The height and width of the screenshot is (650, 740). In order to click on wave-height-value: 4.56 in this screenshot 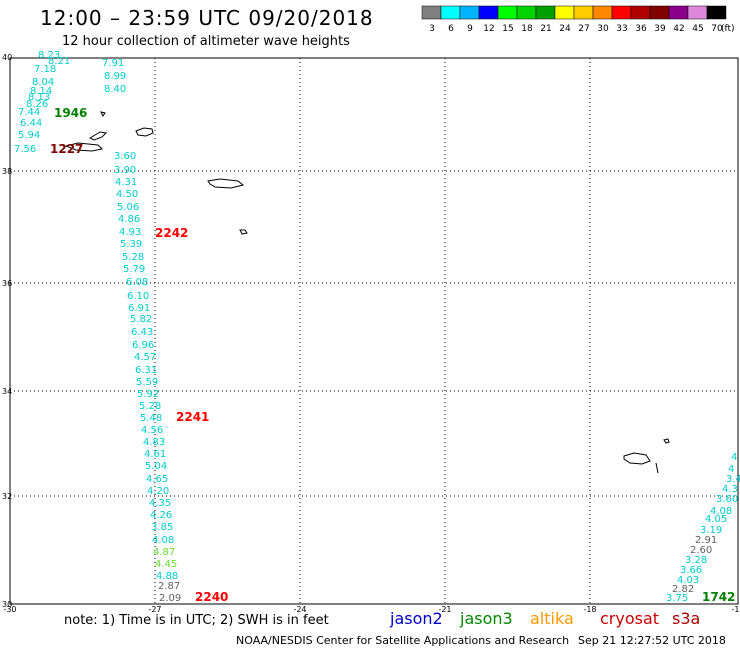, I will do `click(152, 430)`.